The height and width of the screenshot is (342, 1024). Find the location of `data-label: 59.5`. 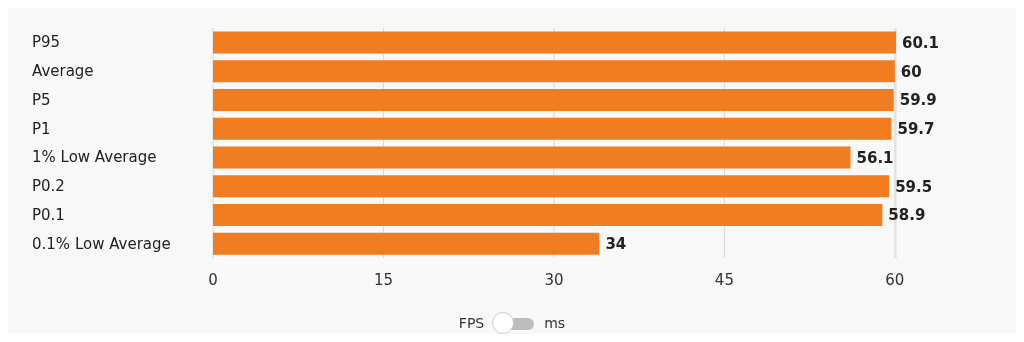

data-label: 59.5 is located at coordinates (914, 186).